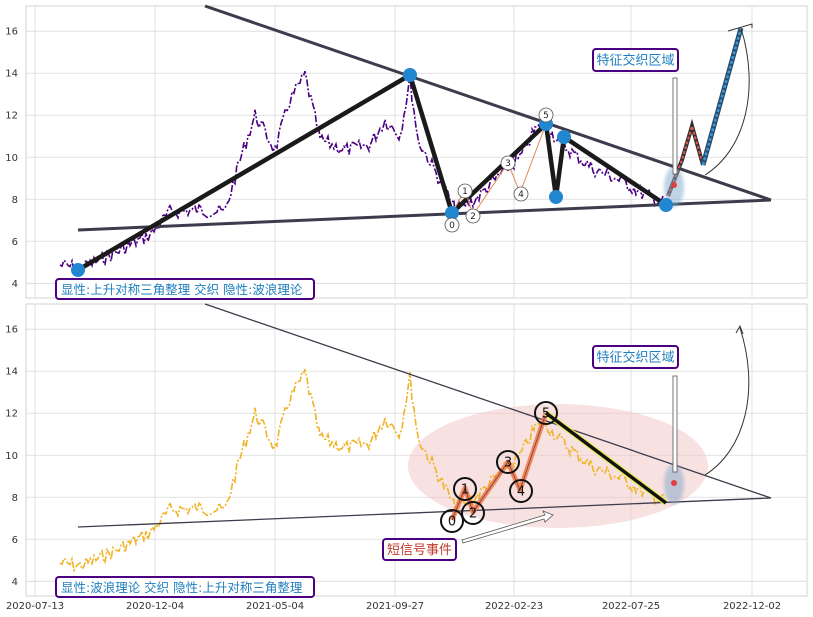 The image size is (813, 617). I want to click on x-tick-label: 2021-09-27, so click(395, 606).